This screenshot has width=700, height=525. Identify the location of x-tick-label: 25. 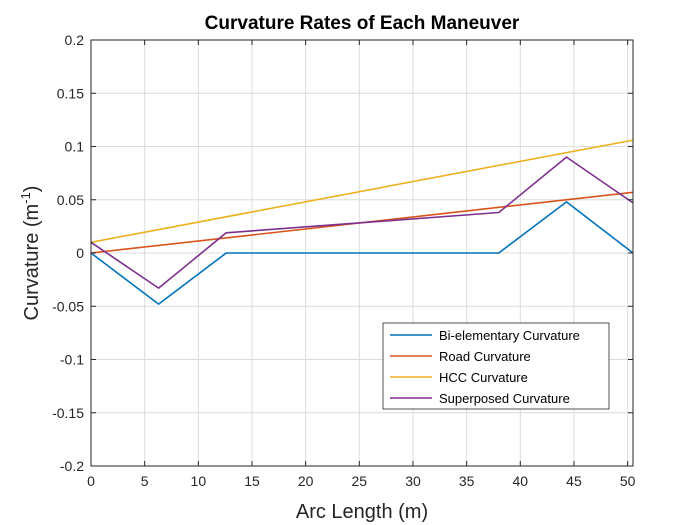
(360, 481).